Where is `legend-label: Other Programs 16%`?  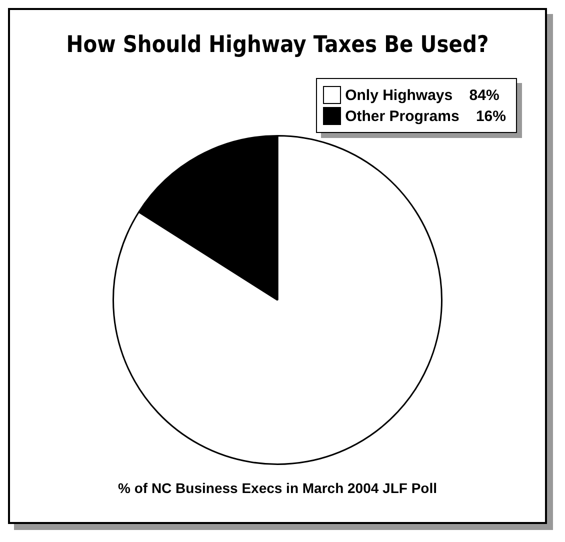
legend-label: Other Programs 16% is located at coordinates (425, 116).